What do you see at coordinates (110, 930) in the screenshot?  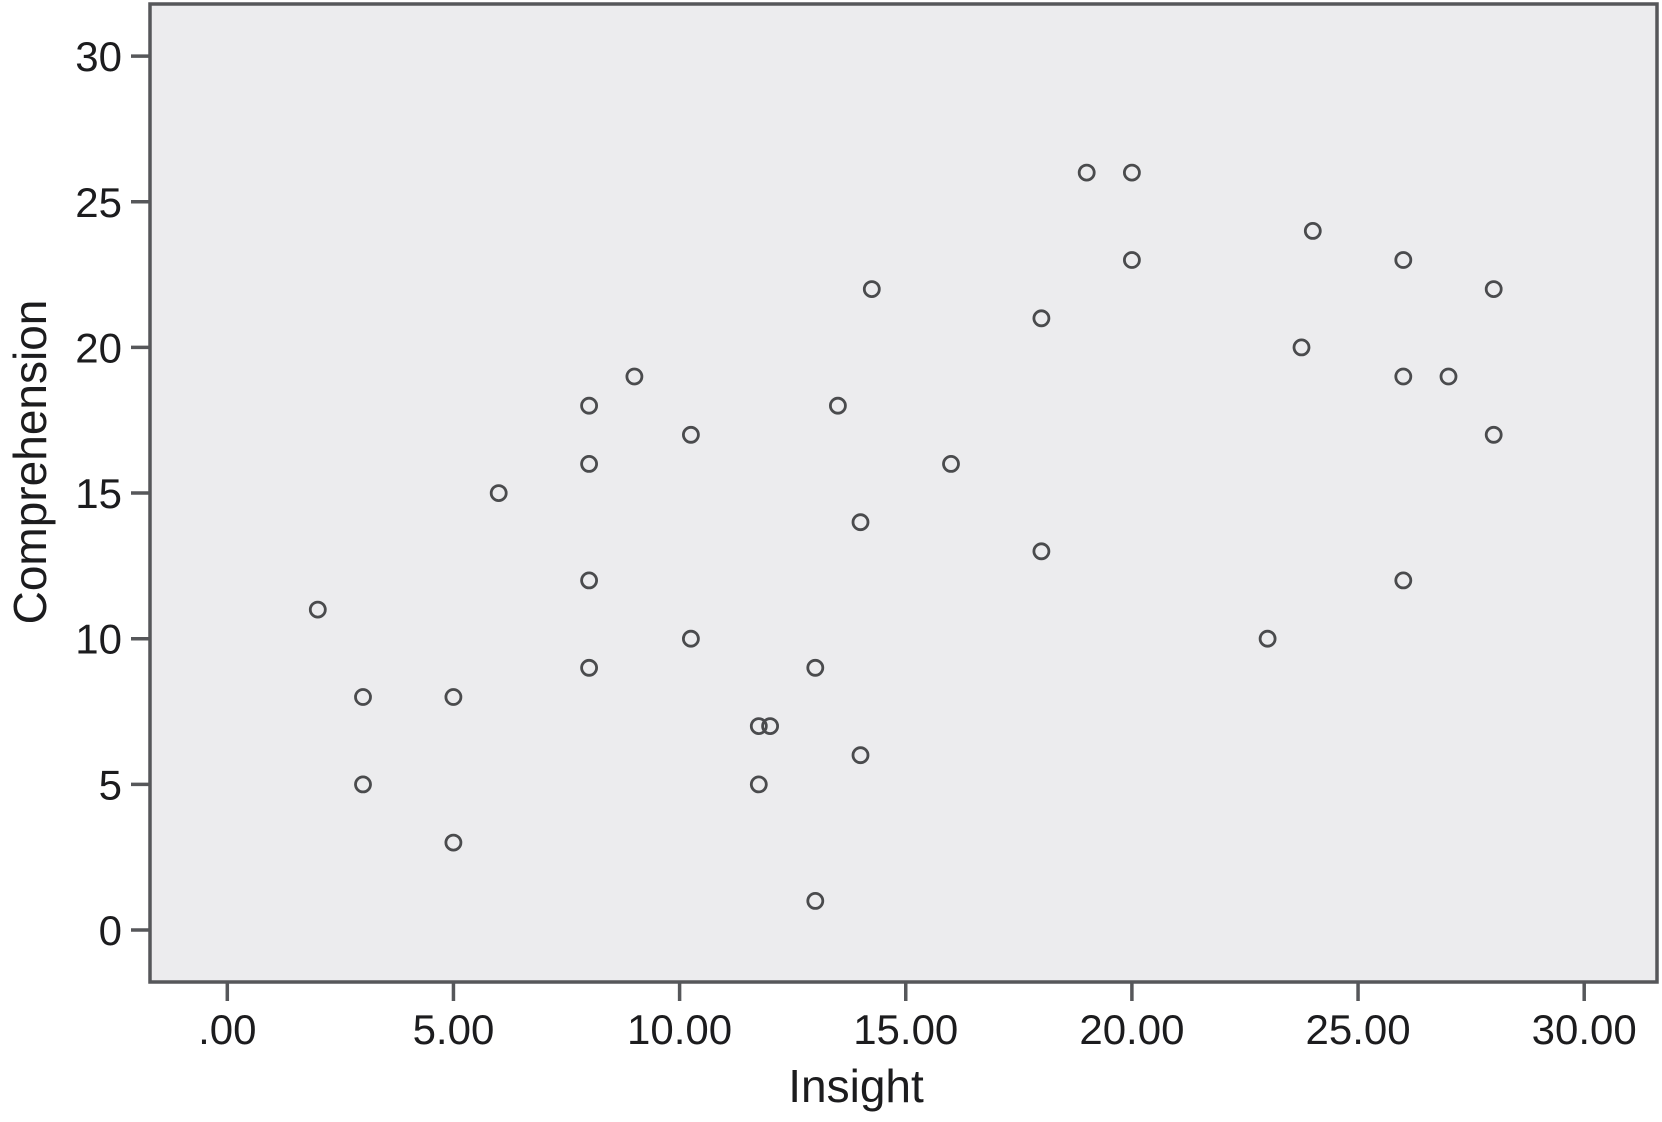 I see `y-tick-label: 0` at bounding box center [110, 930].